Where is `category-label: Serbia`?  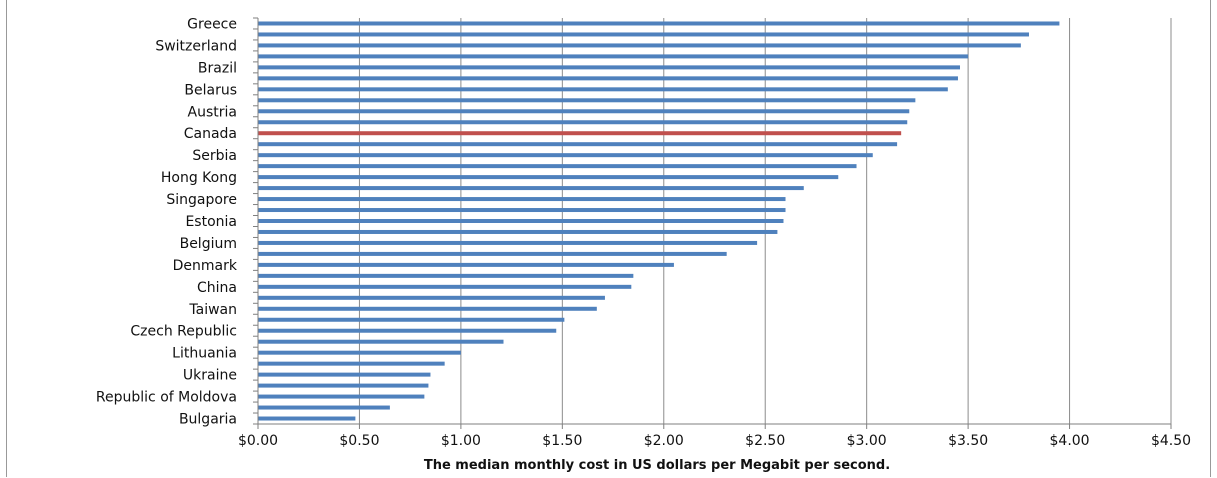 category-label: Serbia is located at coordinates (214, 156).